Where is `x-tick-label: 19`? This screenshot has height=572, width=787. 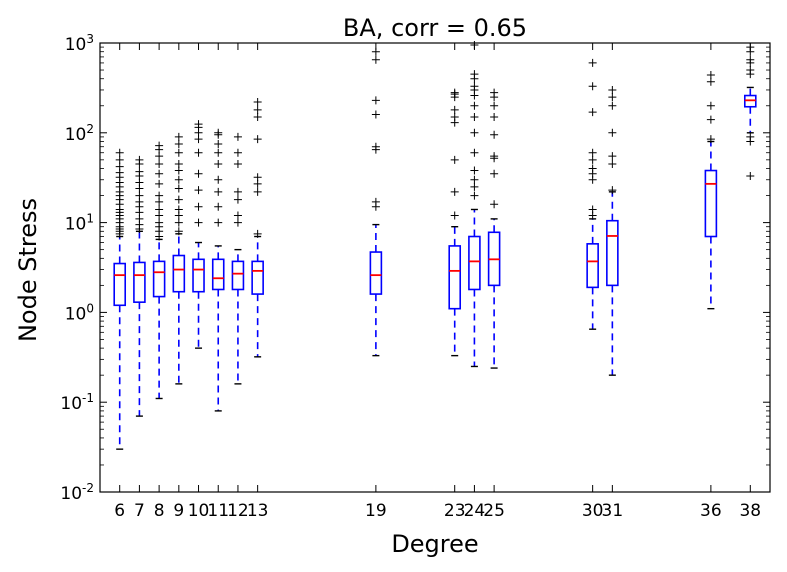
x-tick-label: 19 is located at coordinates (376, 511).